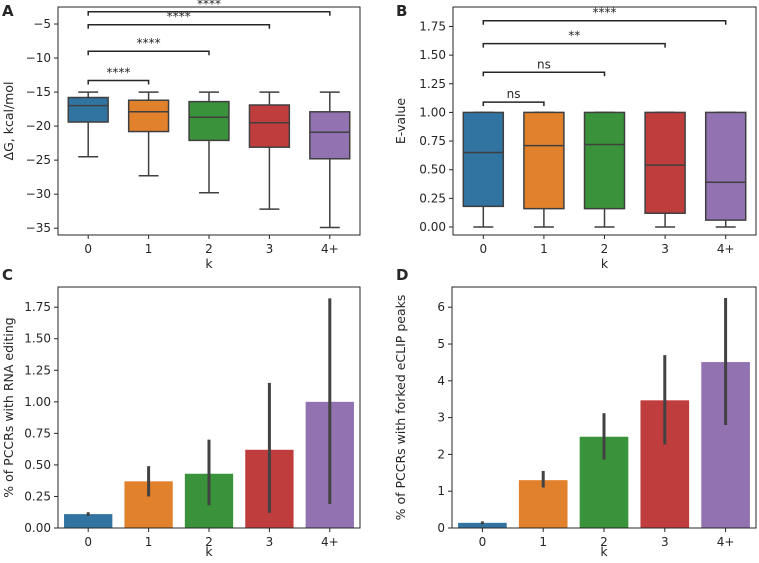 The width and height of the screenshot is (759, 563). What do you see at coordinates (441, 528) in the screenshot?
I see `y-tick-label: 0` at bounding box center [441, 528].